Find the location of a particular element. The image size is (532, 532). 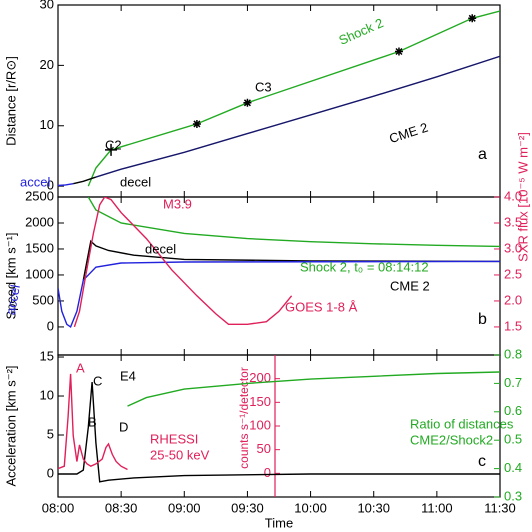

y3-tick-label: 0 is located at coordinates (267, 472).